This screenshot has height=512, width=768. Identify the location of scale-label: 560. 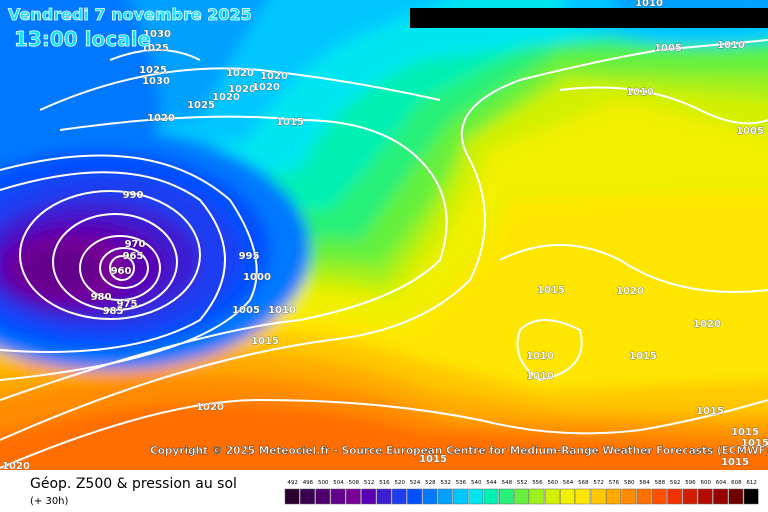
(553, 483).